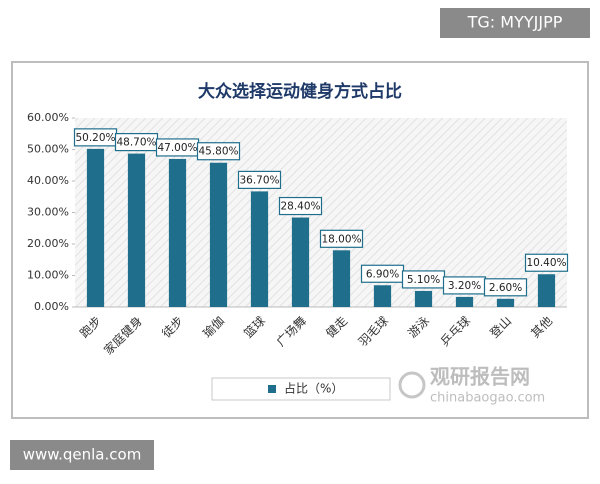 The height and width of the screenshot is (484, 600). I want to click on watermark: 观研报告网 chinabaogao.com, so click(471, 385).